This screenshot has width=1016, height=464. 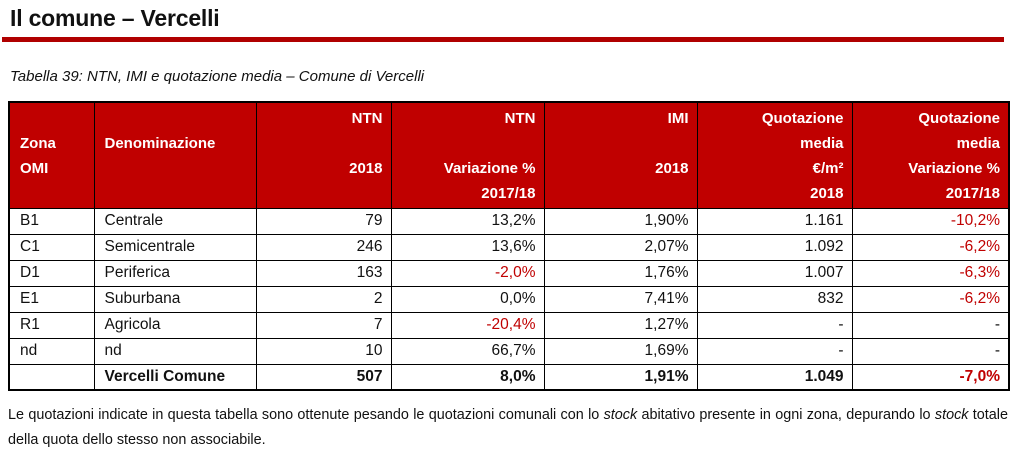 What do you see at coordinates (175, 273) in the screenshot?
I see `cell-denominazione: Periferica` at bounding box center [175, 273].